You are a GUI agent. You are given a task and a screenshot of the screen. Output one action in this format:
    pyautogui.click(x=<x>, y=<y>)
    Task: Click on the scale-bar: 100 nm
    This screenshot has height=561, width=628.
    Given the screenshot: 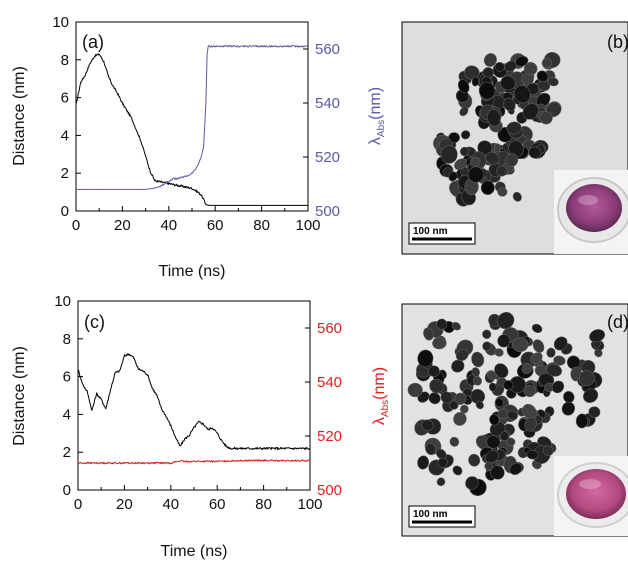 What is the action you would take?
    pyautogui.click(x=442, y=516)
    